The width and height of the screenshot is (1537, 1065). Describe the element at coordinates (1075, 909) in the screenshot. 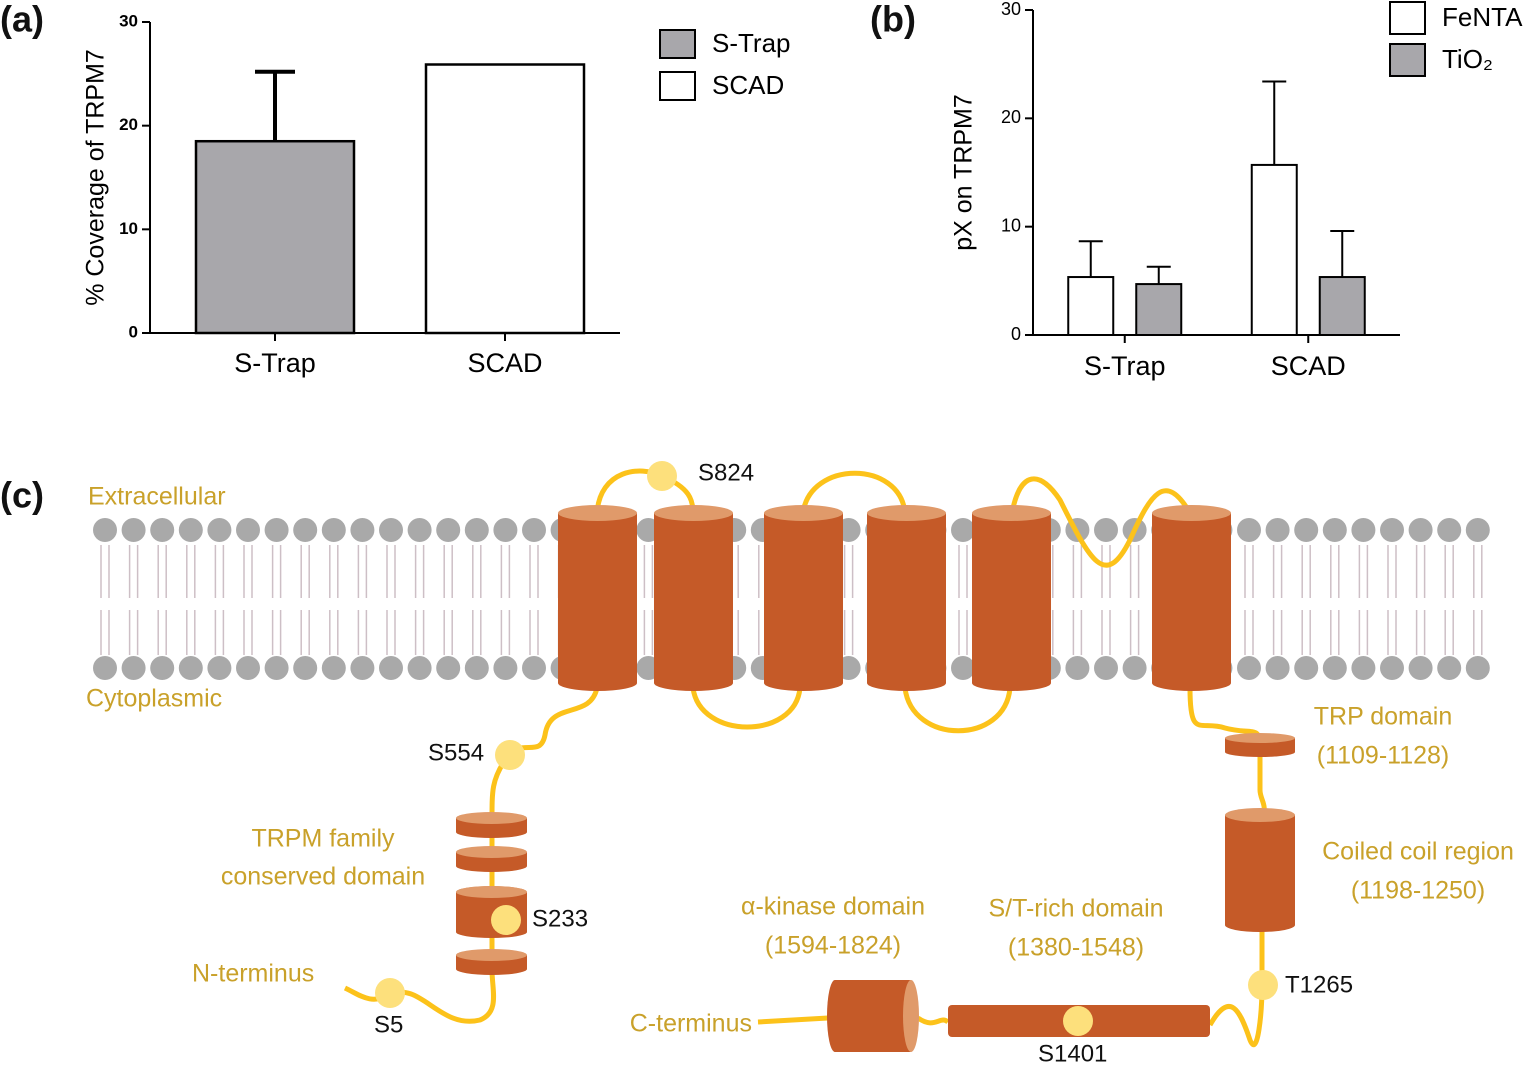

I see `domain-label: S/T-rich domain` at that location.